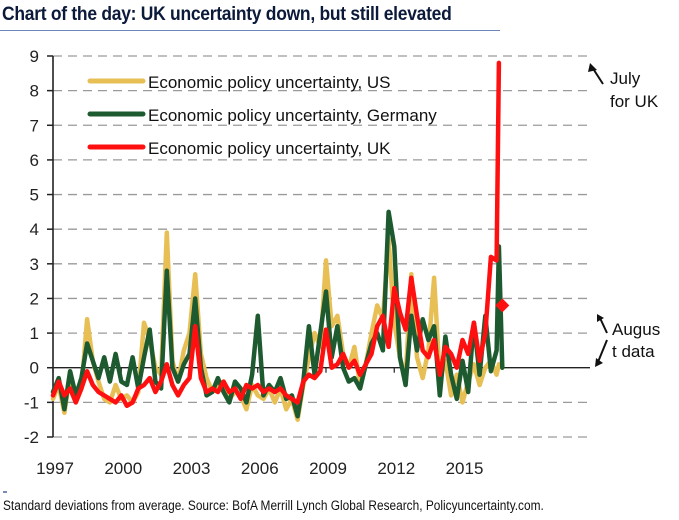  Describe the element at coordinates (250, 30) in the screenshot. I see `title-underline` at that location.